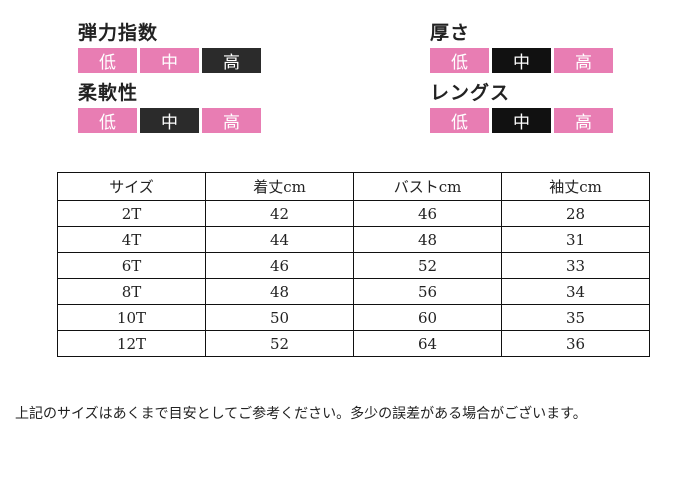  I want to click on elasticity-indicator: 弾力指数 低 中 高, so click(169, 47).